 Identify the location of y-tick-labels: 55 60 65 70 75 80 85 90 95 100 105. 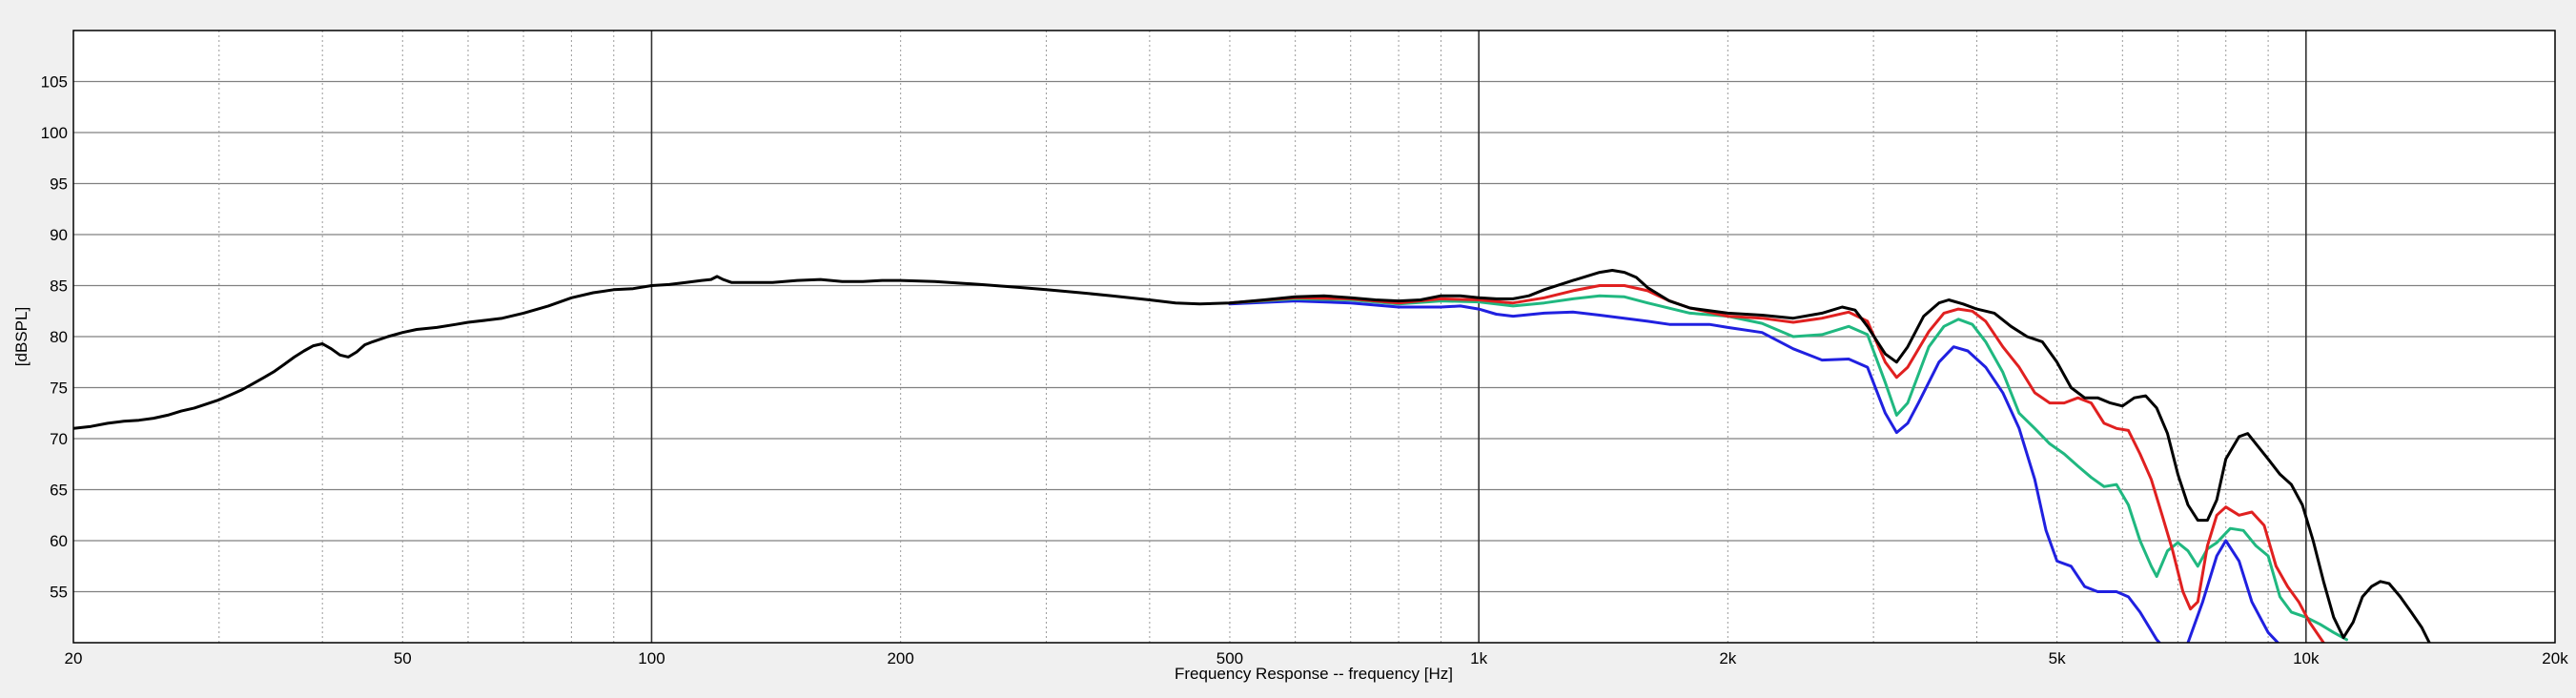
(55, 337).